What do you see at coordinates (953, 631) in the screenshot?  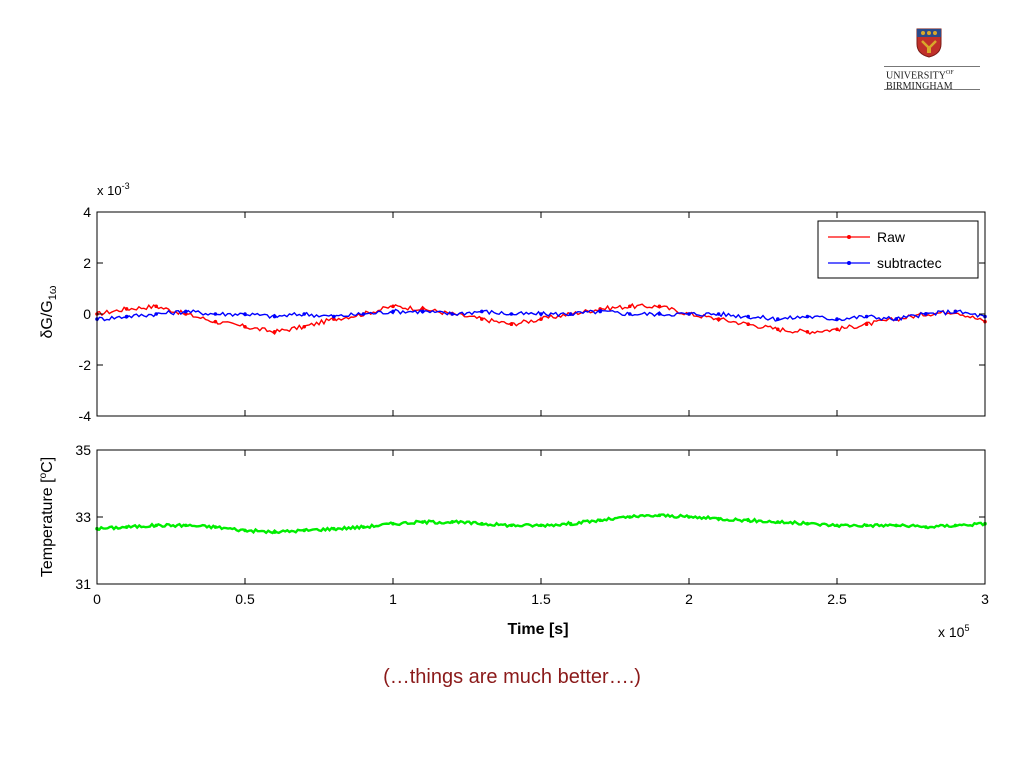 I see `time-x-multiplier: x 105` at bounding box center [953, 631].